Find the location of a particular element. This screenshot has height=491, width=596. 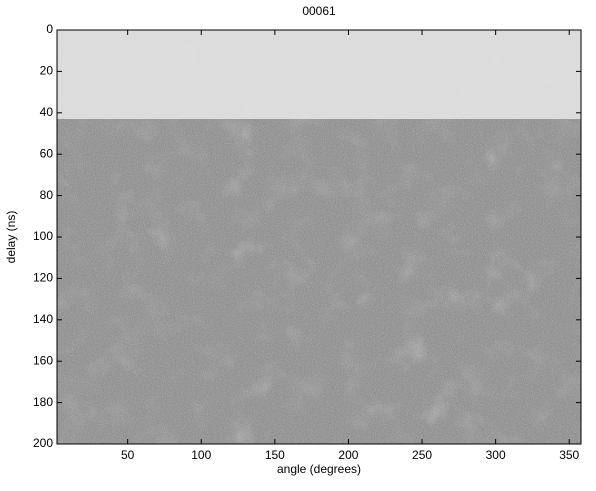

x-tick-label: 300 is located at coordinates (496, 455).